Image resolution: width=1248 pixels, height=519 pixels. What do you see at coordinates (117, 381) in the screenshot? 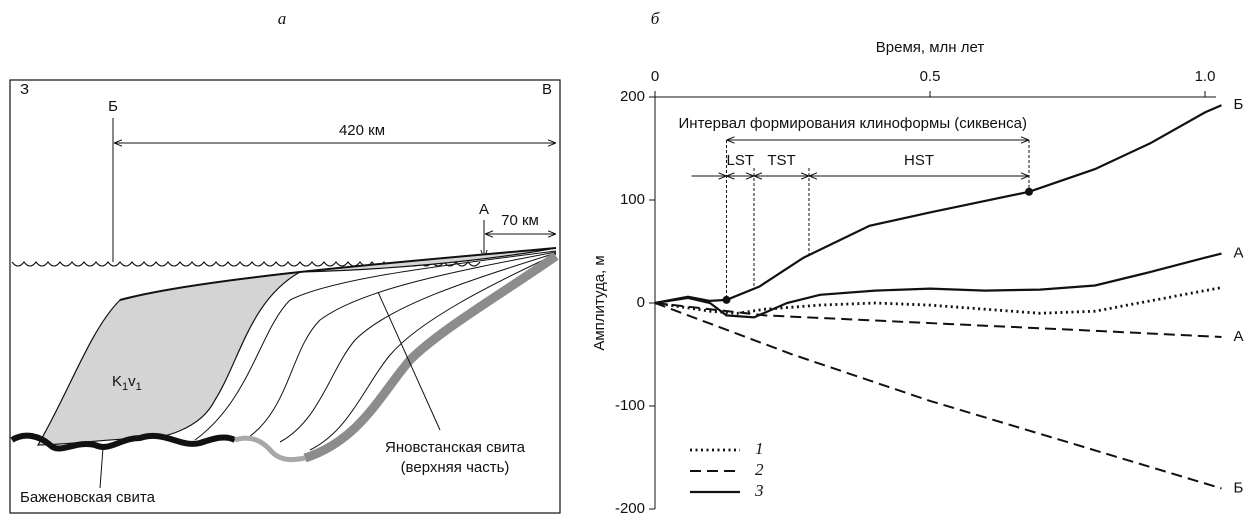
I see `label-part: K` at bounding box center [117, 381].